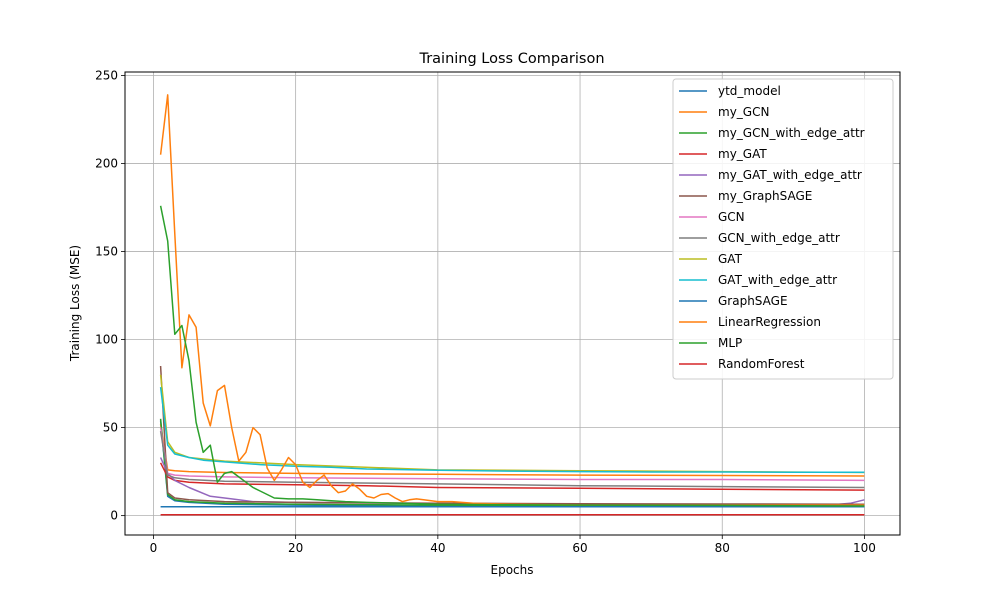  I want to click on series-line-my_GCN, so click(512, 450).